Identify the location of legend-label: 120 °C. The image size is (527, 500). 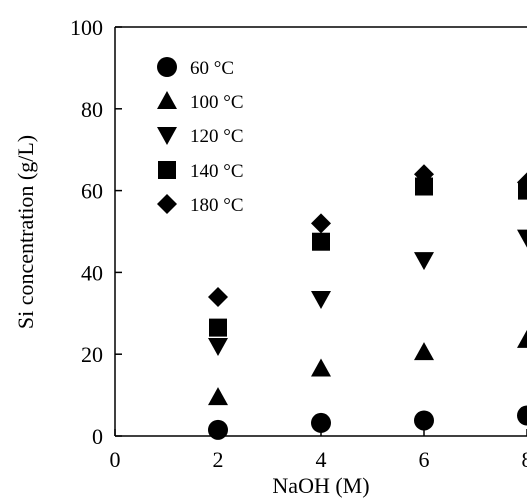
(217, 136).